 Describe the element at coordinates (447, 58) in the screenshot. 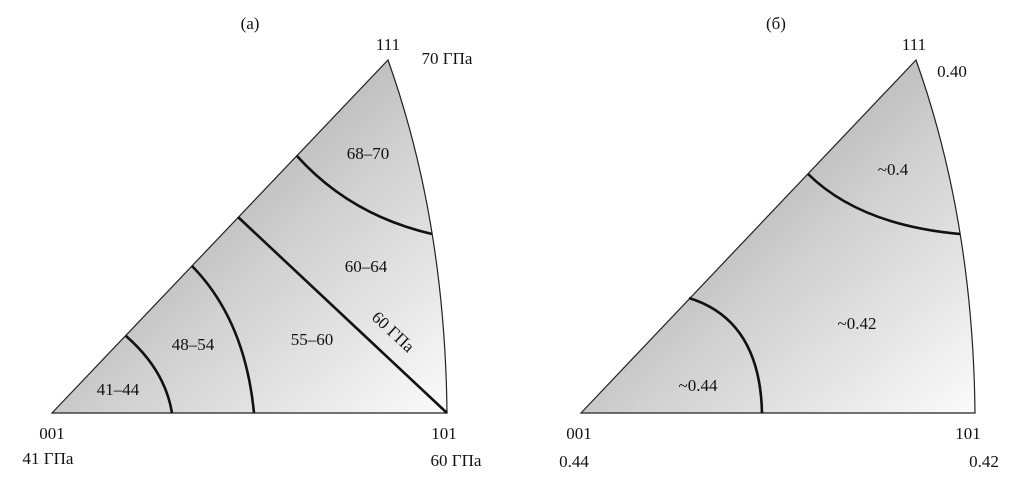

I see `corner-value: 70 ГПа` at that location.